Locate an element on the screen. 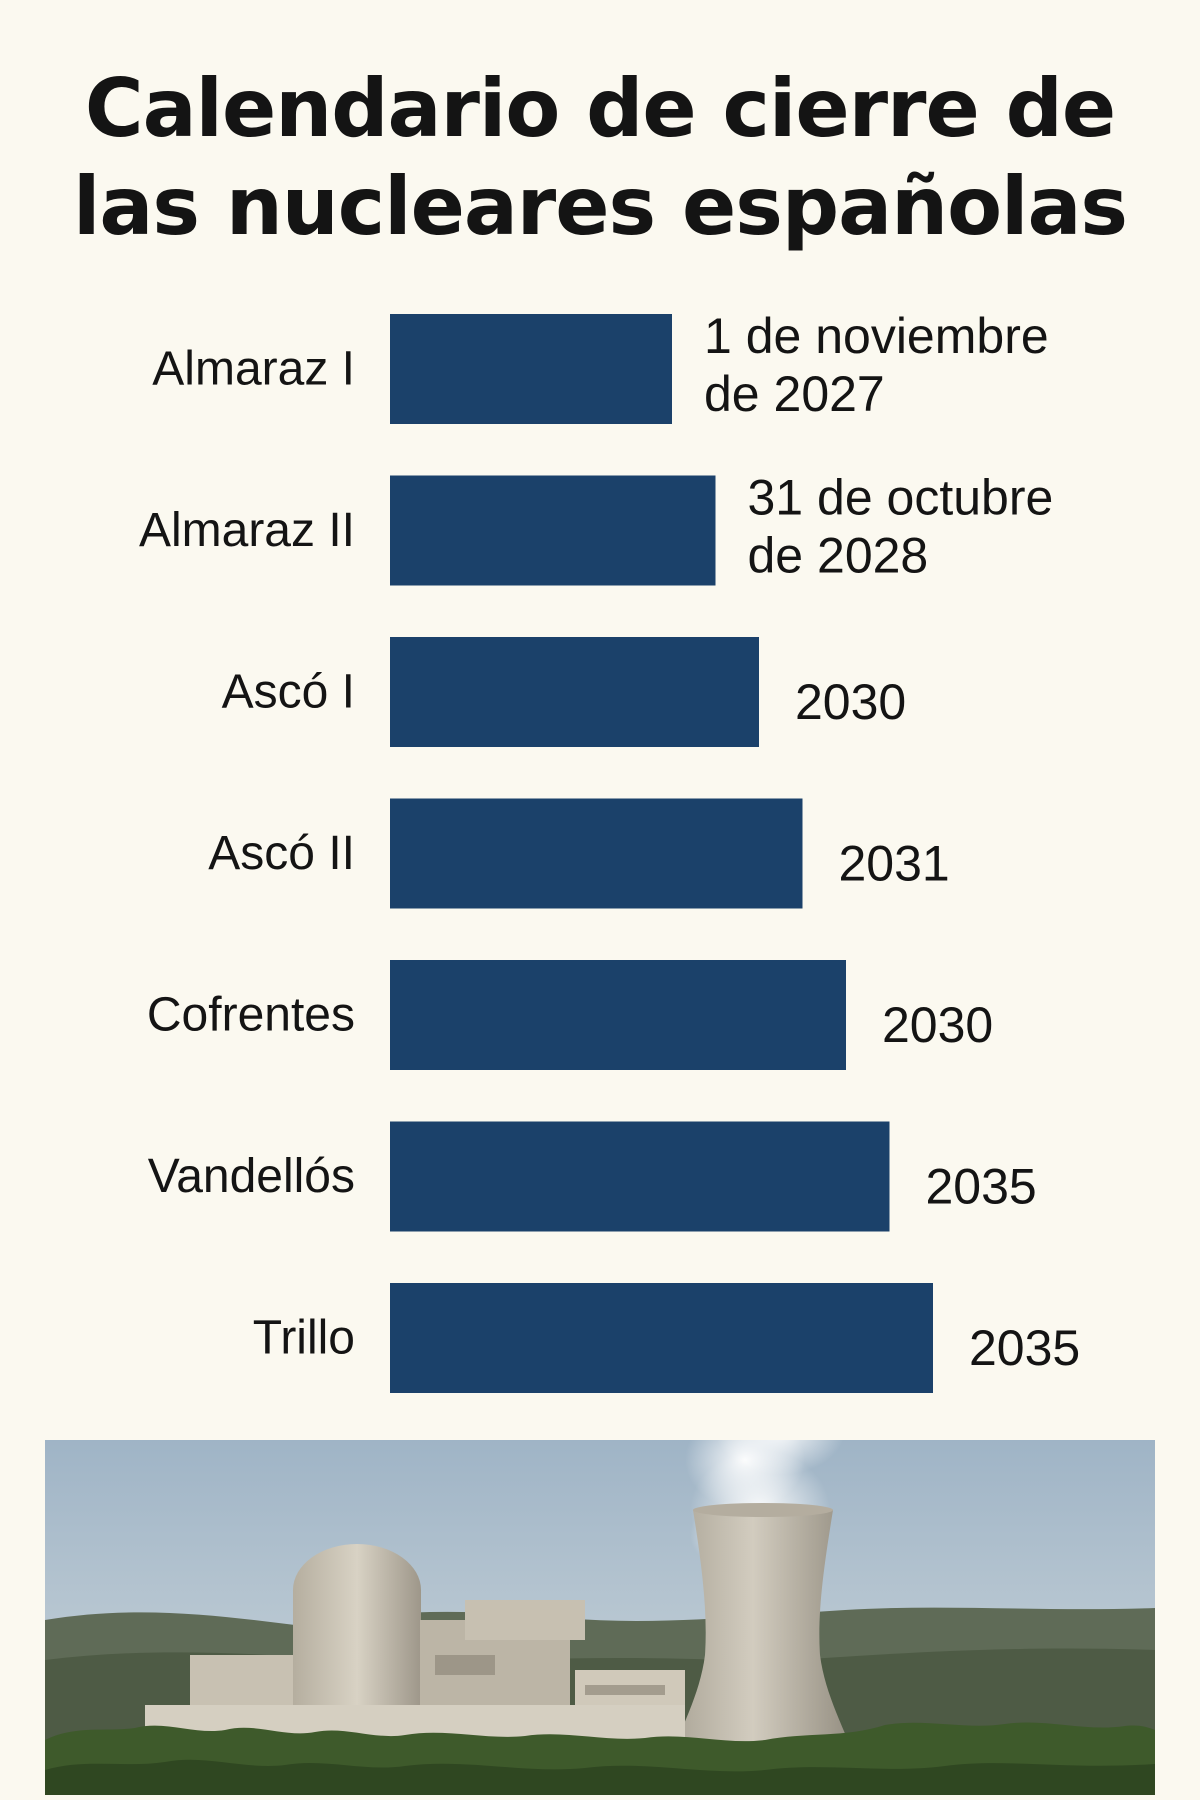 The width and height of the screenshot is (1200, 1800). category-label-asco-ii: Ascó II is located at coordinates (281, 853).